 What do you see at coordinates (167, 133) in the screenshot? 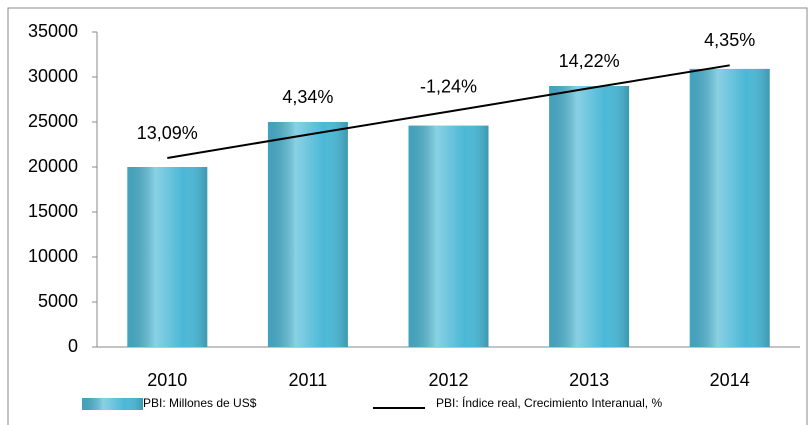
I see `annotation: 13,09%` at bounding box center [167, 133].